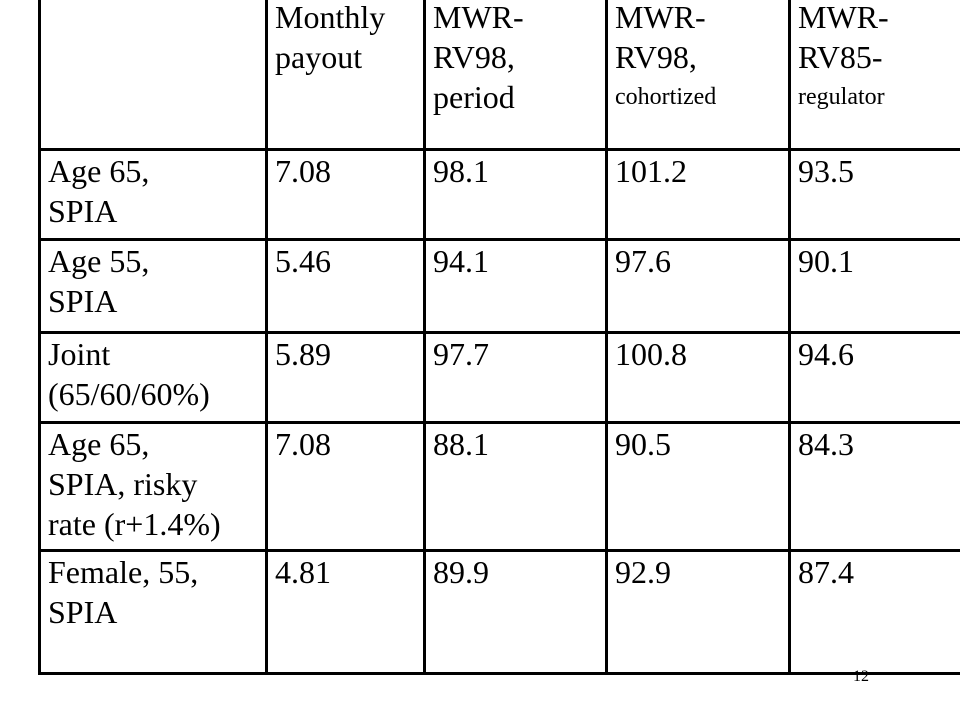 The width and height of the screenshot is (960, 720). What do you see at coordinates (874, 612) in the screenshot?
I see `rv85-regulator-cell: 87.4` at bounding box center [874, 612].